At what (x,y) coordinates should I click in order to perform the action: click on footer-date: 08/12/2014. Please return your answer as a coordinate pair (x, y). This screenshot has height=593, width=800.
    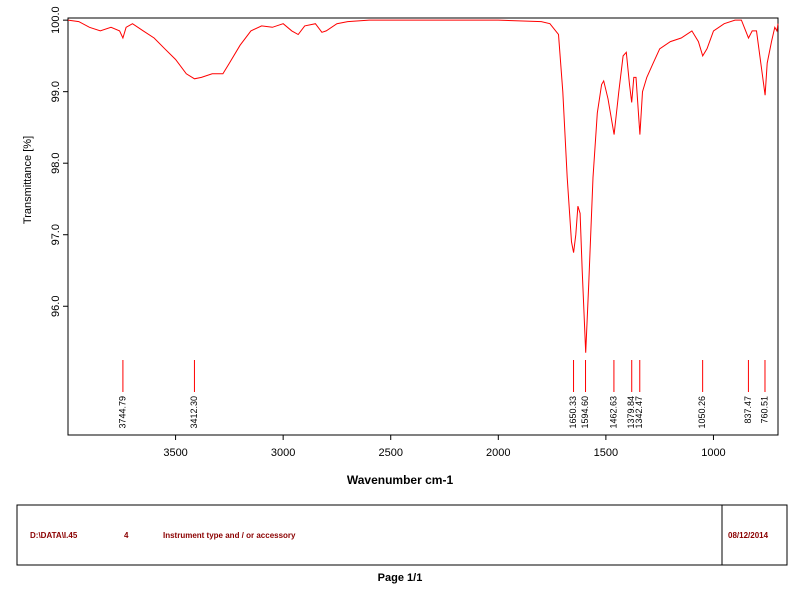
    Looking at the image, I should click on (748, 535).